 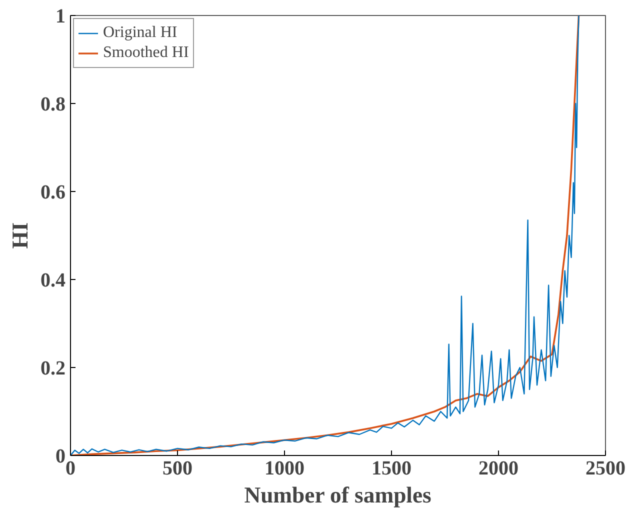 I want to click on y-tick-label: 0.8, so click(x=53, y=105).